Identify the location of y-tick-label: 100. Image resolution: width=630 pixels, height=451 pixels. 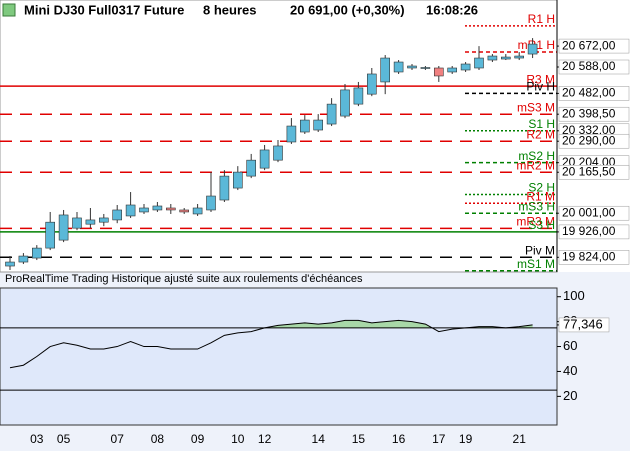
(574, 295).